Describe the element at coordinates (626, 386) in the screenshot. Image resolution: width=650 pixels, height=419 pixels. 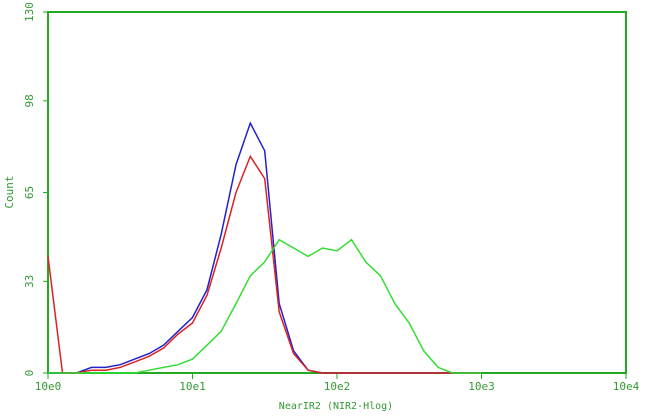
I see `x-tick-label: 10e4` at that location.